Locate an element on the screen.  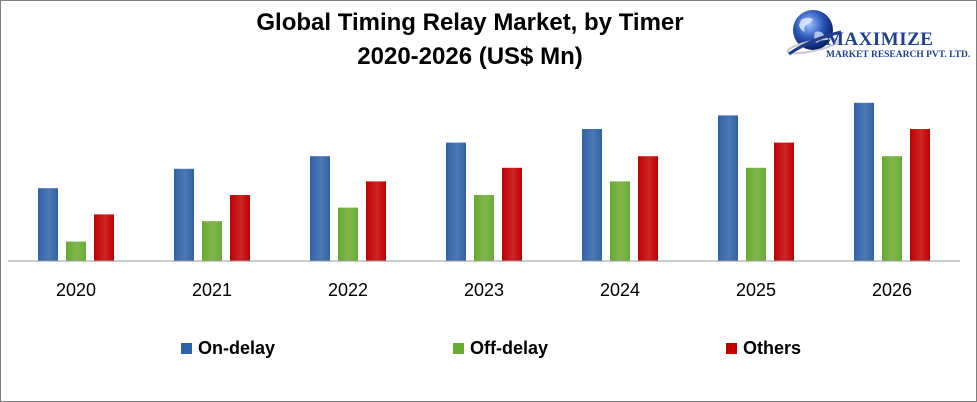
bar-on-delay-2023 is located at coordinates (456, 201).